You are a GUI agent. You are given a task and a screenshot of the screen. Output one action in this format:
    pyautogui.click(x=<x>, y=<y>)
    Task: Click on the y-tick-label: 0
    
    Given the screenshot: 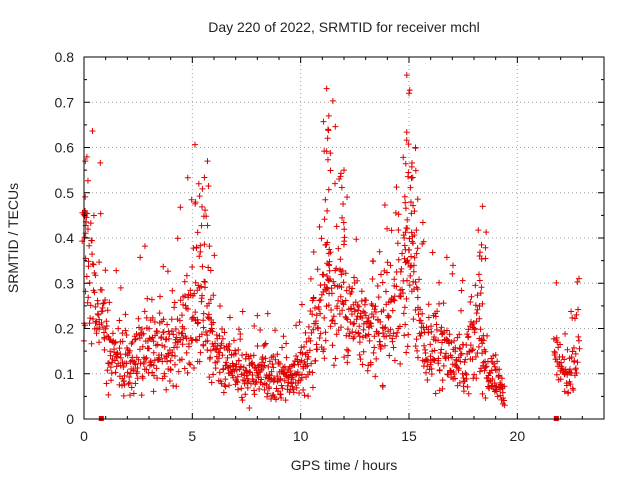 What is the action you would take?
    pyautogui.click(x=70, y=419)
    